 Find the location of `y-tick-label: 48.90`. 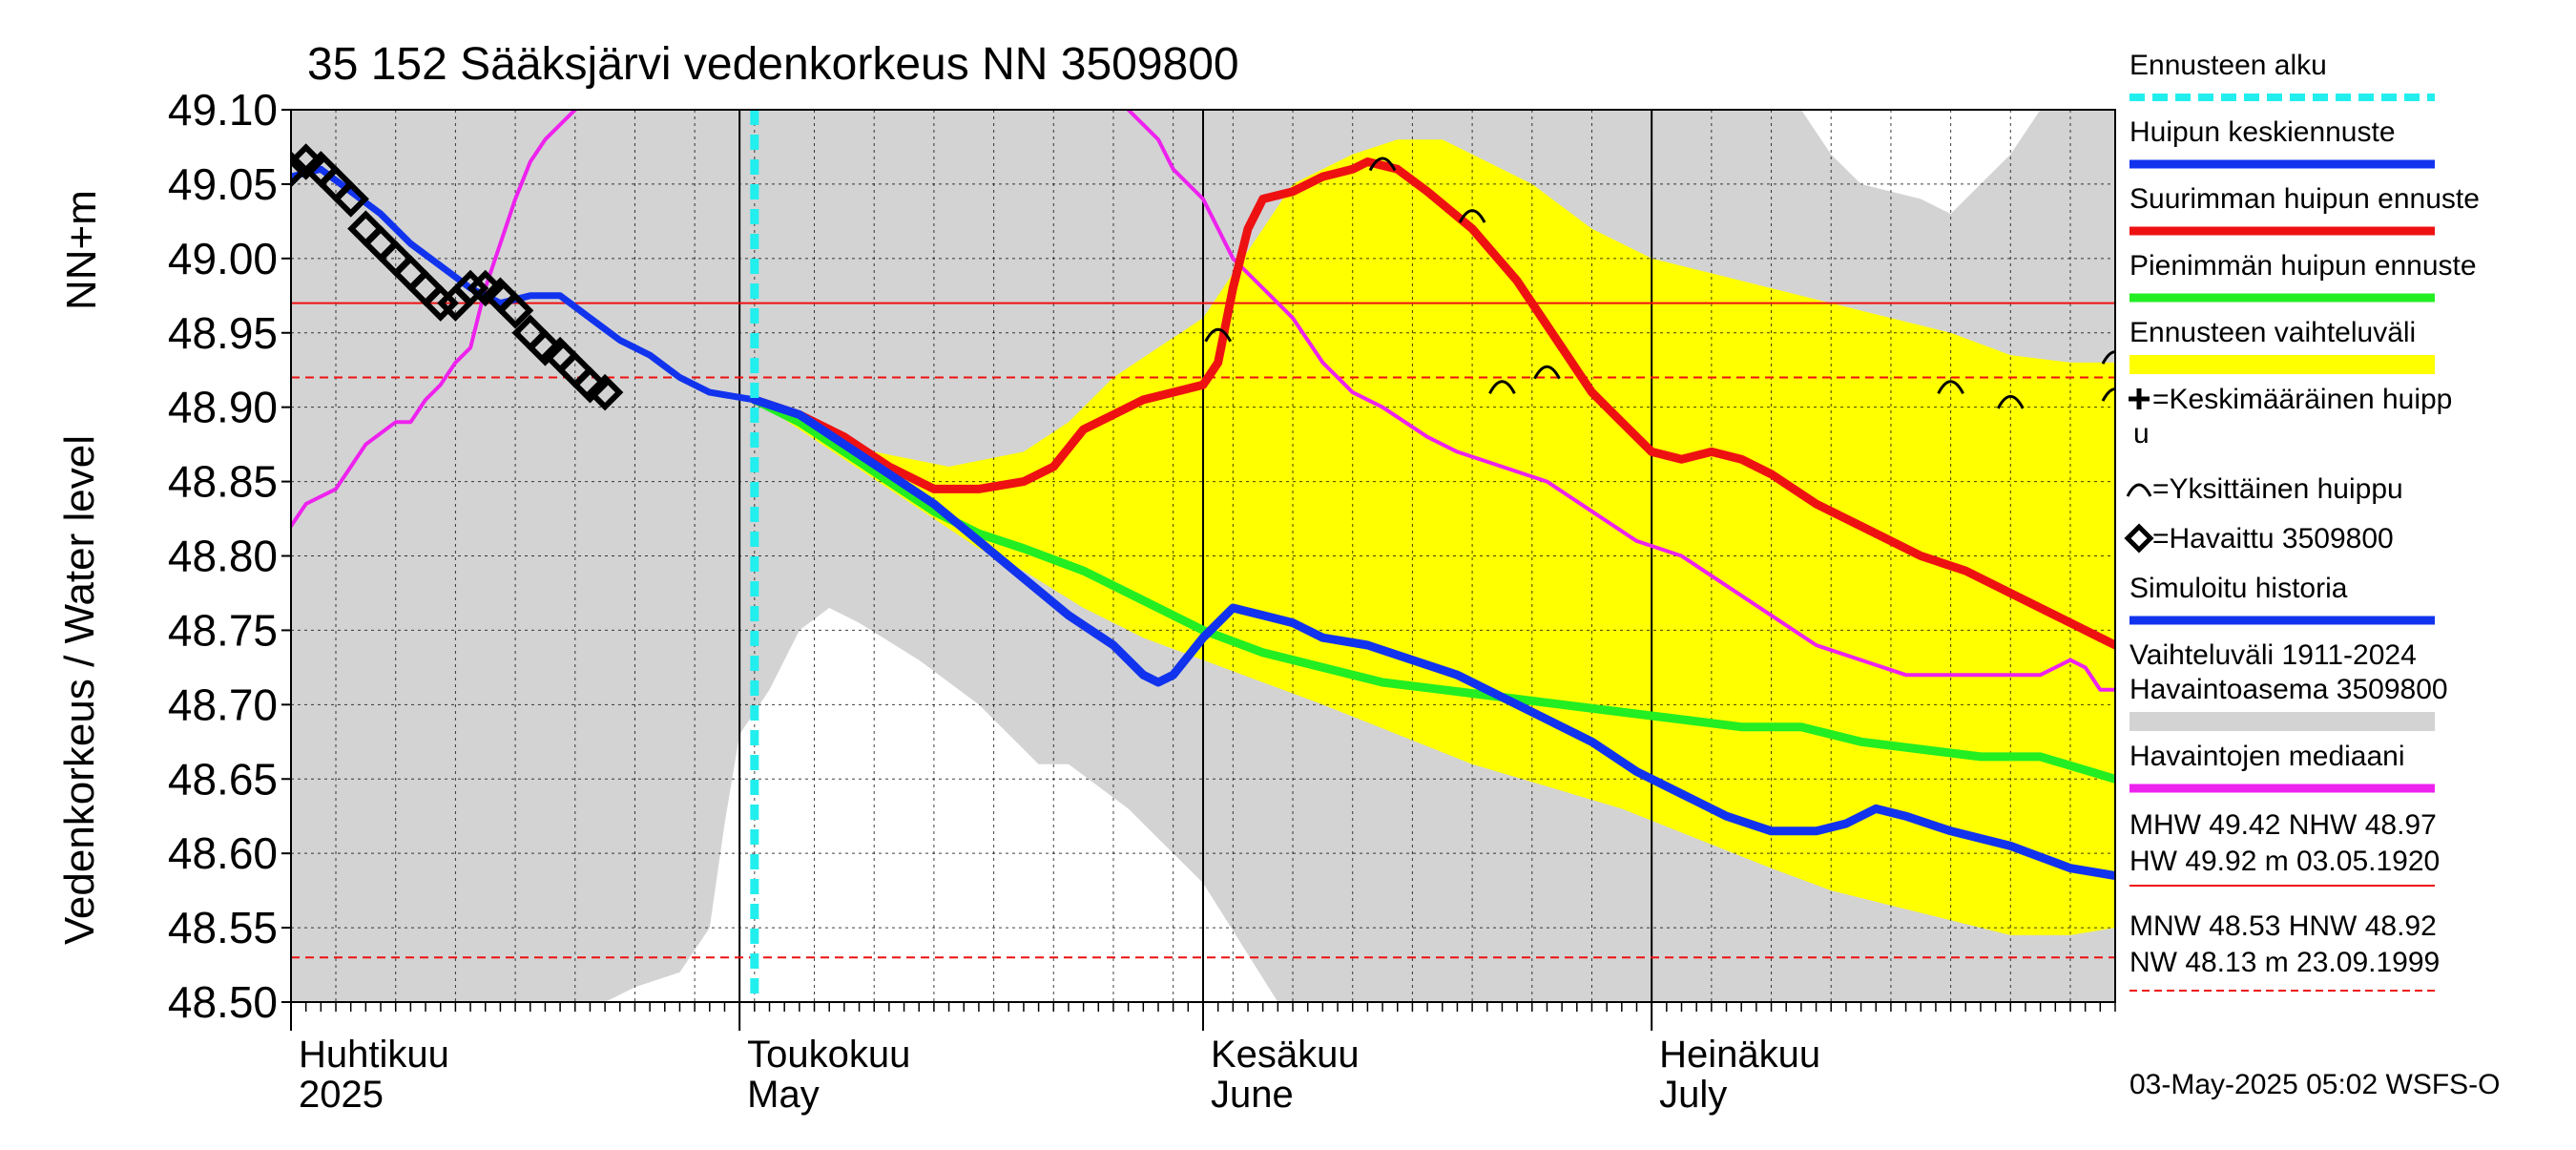

y-tick-label: 48.90 is located at coordinates (223, 407).